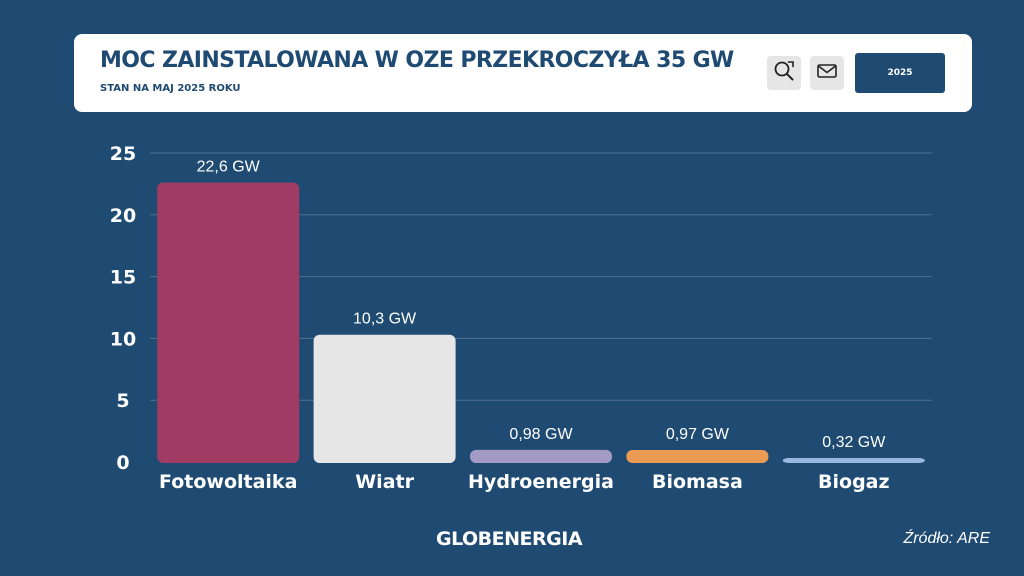 The width and height of the screenshot is (1024, 576). Describe the element at coordinates (229, 167) in the screenshot. I see `bar-value-label: 22,6 GW` at that location.